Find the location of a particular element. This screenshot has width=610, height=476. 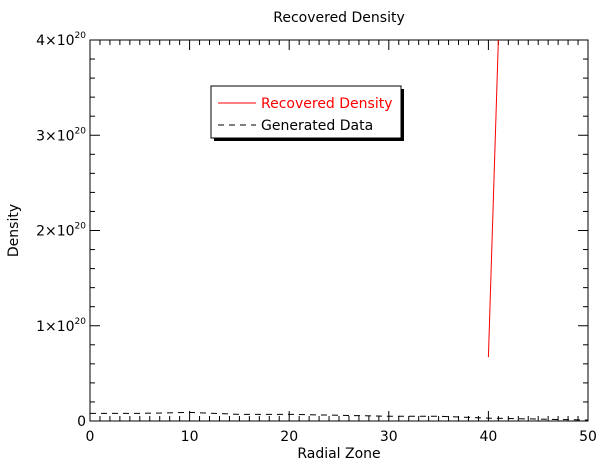

x-tick-label: 50 is located at coordinates (588, 437).